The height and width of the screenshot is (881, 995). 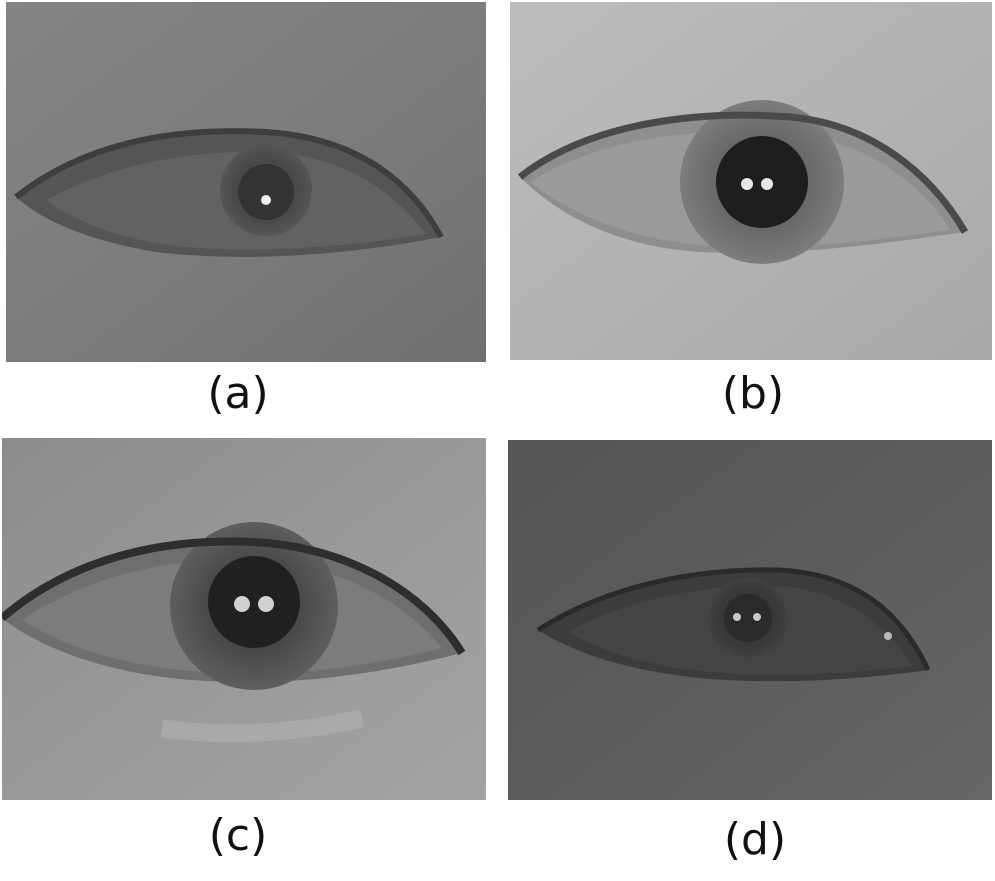 I want to click on caption-b: (b), so click(x=753, y=393).